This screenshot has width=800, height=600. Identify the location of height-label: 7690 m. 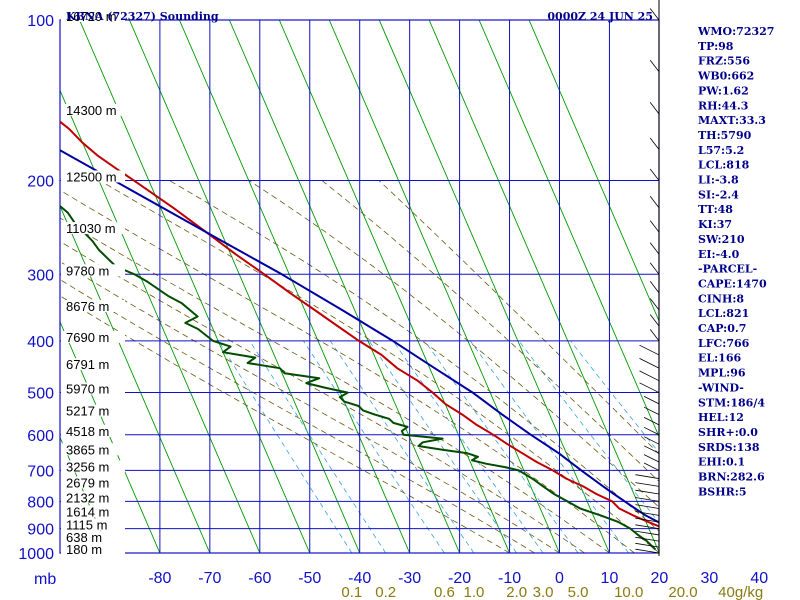
(87, 337).